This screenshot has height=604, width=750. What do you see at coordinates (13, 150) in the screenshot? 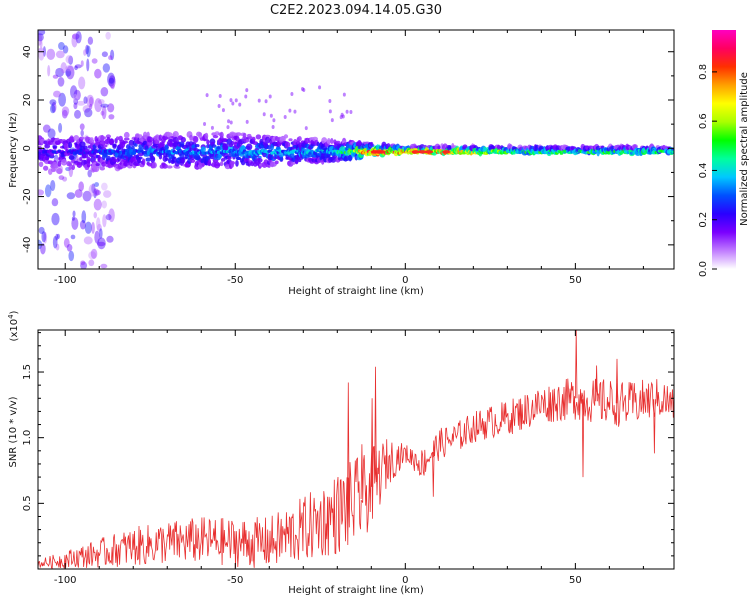
I see `spectrogram-y-label: Frequency (Hz)` at bounding box center [13, 150].